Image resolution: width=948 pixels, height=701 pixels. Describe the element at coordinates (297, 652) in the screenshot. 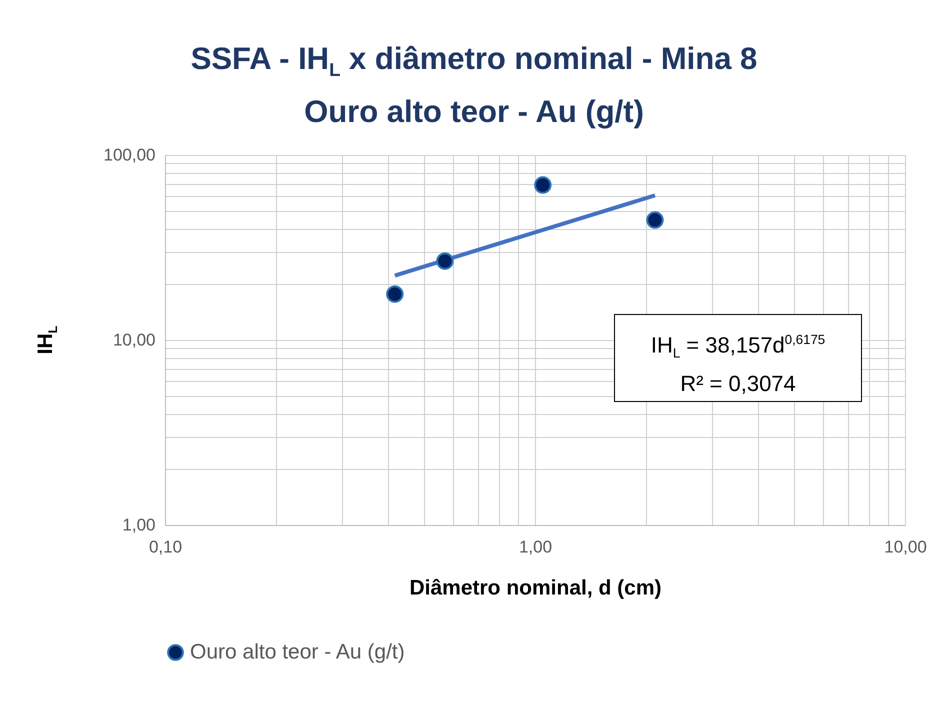

I see `legend-label: Ouro alto teor - Au (g/t)` at that location.